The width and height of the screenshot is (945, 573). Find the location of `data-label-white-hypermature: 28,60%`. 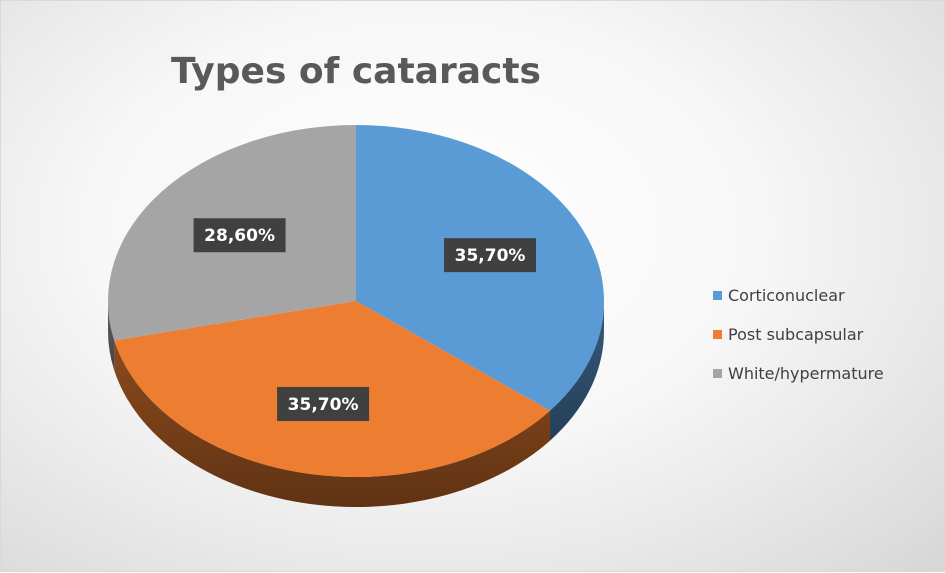

data-label-white-hypermature: 28,60% is located at coordinates (239, 235).